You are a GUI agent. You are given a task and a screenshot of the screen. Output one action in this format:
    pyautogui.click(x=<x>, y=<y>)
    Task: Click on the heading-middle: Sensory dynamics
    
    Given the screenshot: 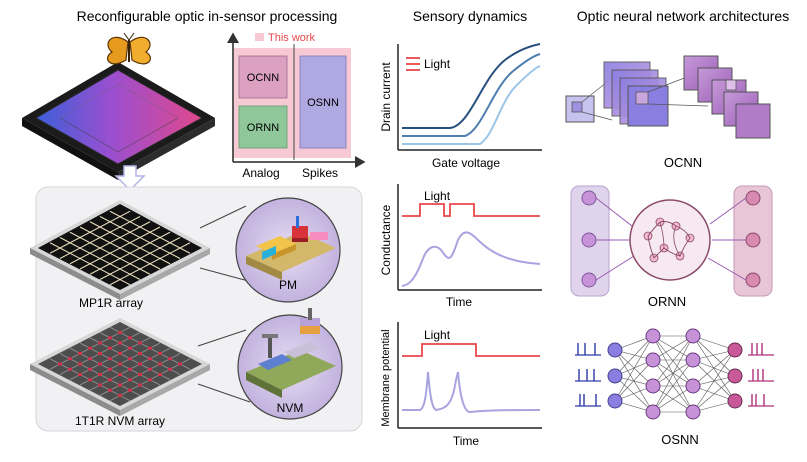 What is the action you would take?
    pyautogui.click(x=470, y=16)
    